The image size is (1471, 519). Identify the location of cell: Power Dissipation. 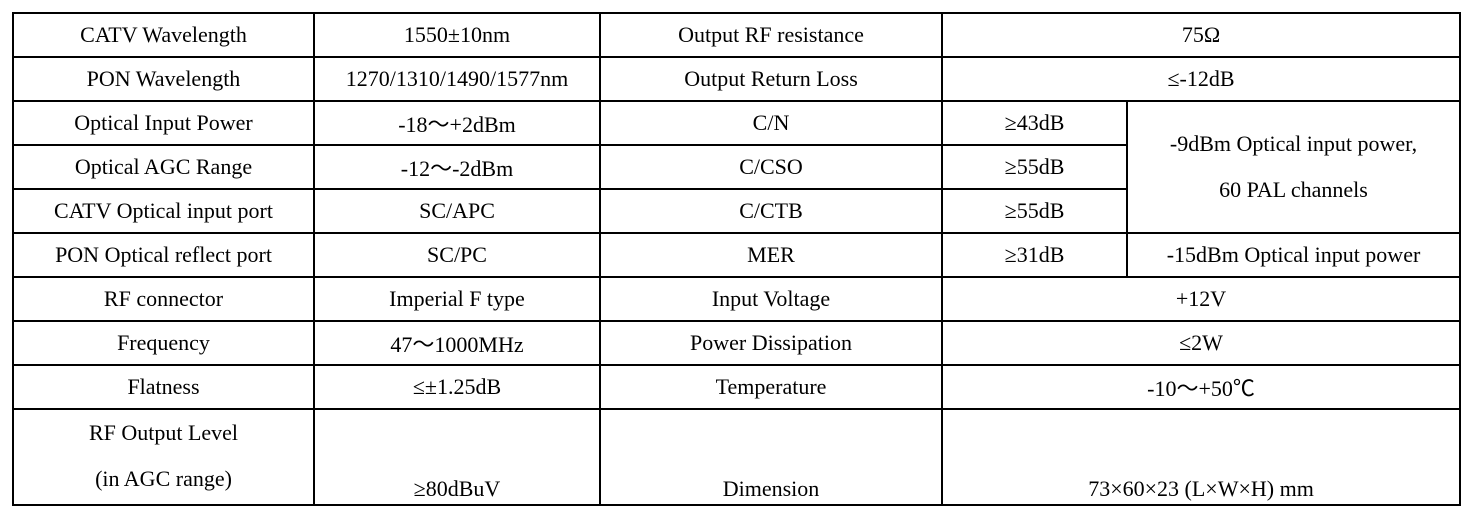
(771, 343).